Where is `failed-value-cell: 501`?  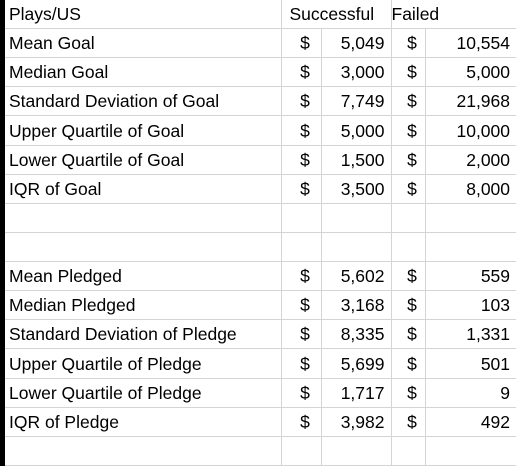 failed-value-cell: 501 is located at coordinates (470, 363).